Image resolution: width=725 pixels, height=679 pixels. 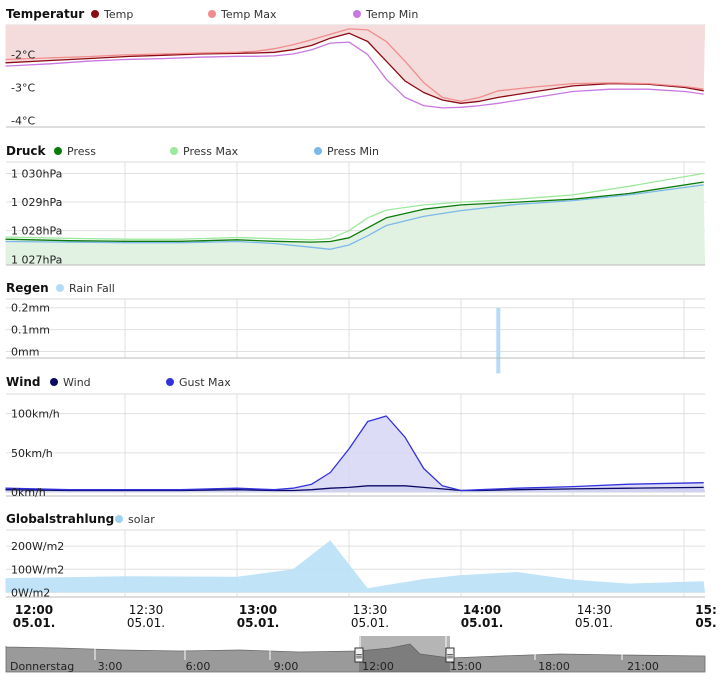 What do you see at coordinates (146, 610) in the screenshot?
I see `time-tick-label: 12:30` at bounding box center [146, 610].